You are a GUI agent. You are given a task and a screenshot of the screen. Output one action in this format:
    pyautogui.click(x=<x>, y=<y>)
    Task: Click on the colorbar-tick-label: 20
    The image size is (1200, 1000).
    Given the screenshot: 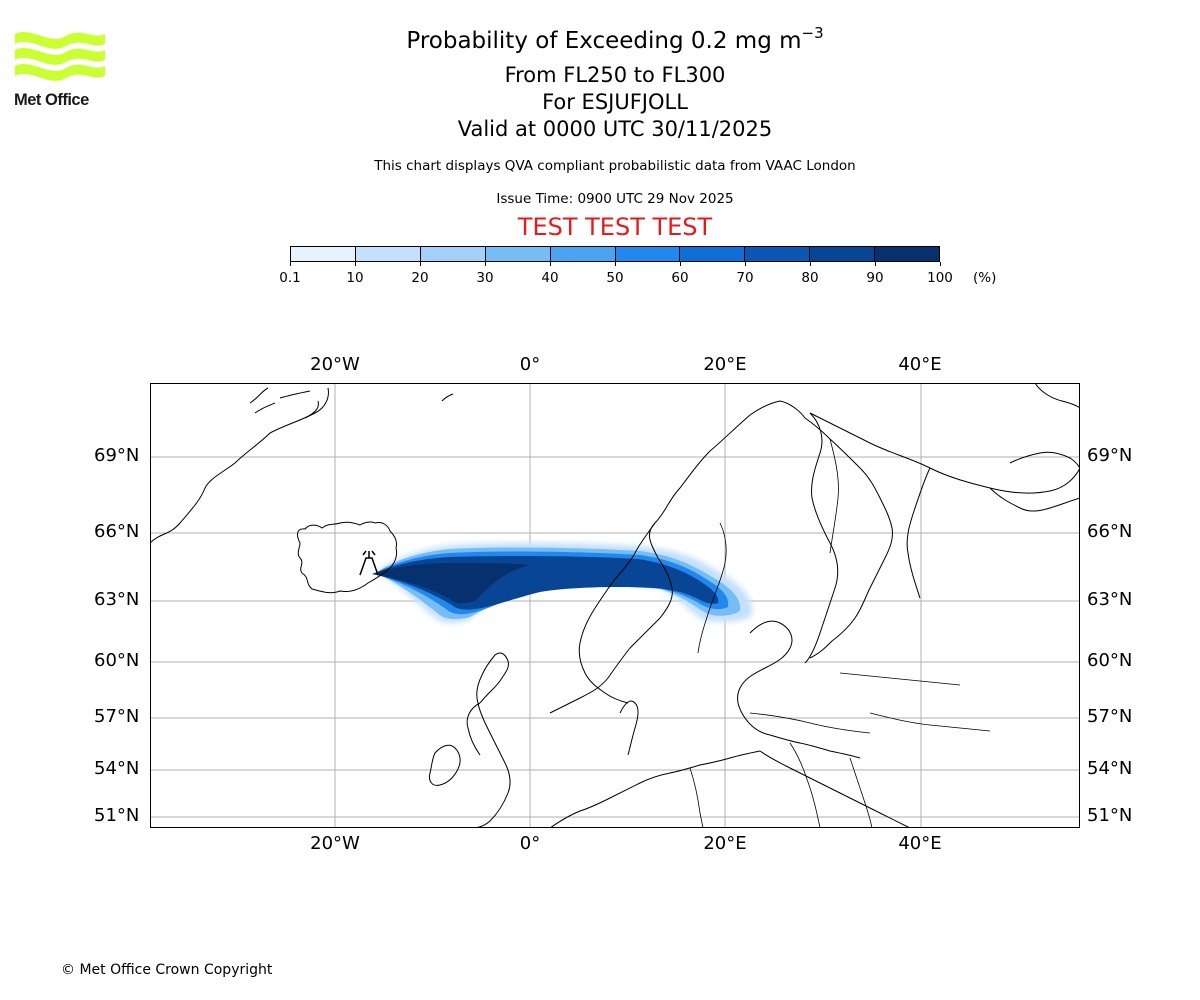 What is the action you would take?
    pyautogui.click(x=420, y=278)
    